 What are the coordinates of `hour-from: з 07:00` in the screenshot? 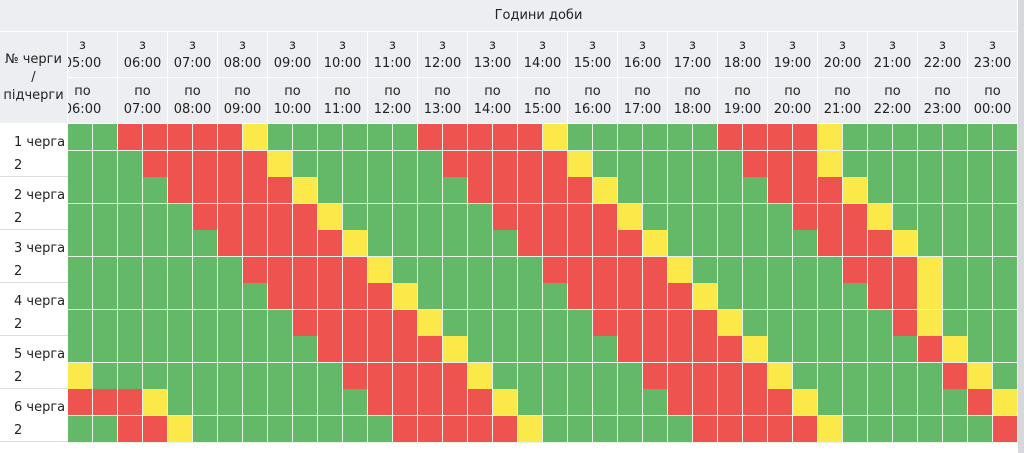 It's located at (193, 55).